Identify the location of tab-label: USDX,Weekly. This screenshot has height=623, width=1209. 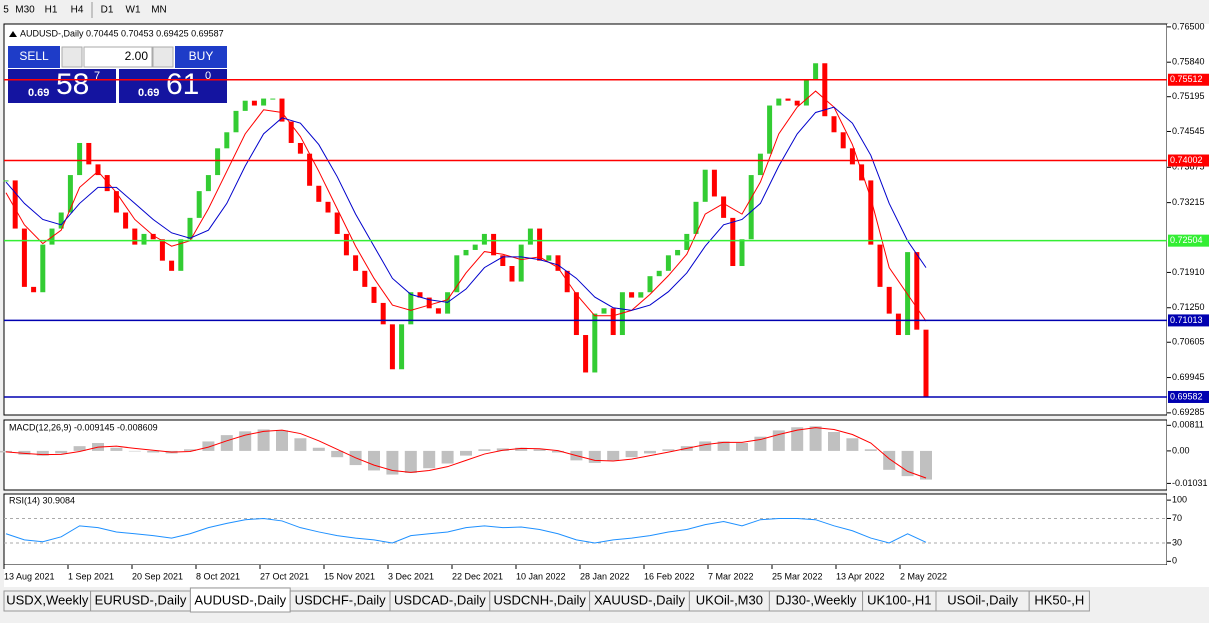
(47, 599).